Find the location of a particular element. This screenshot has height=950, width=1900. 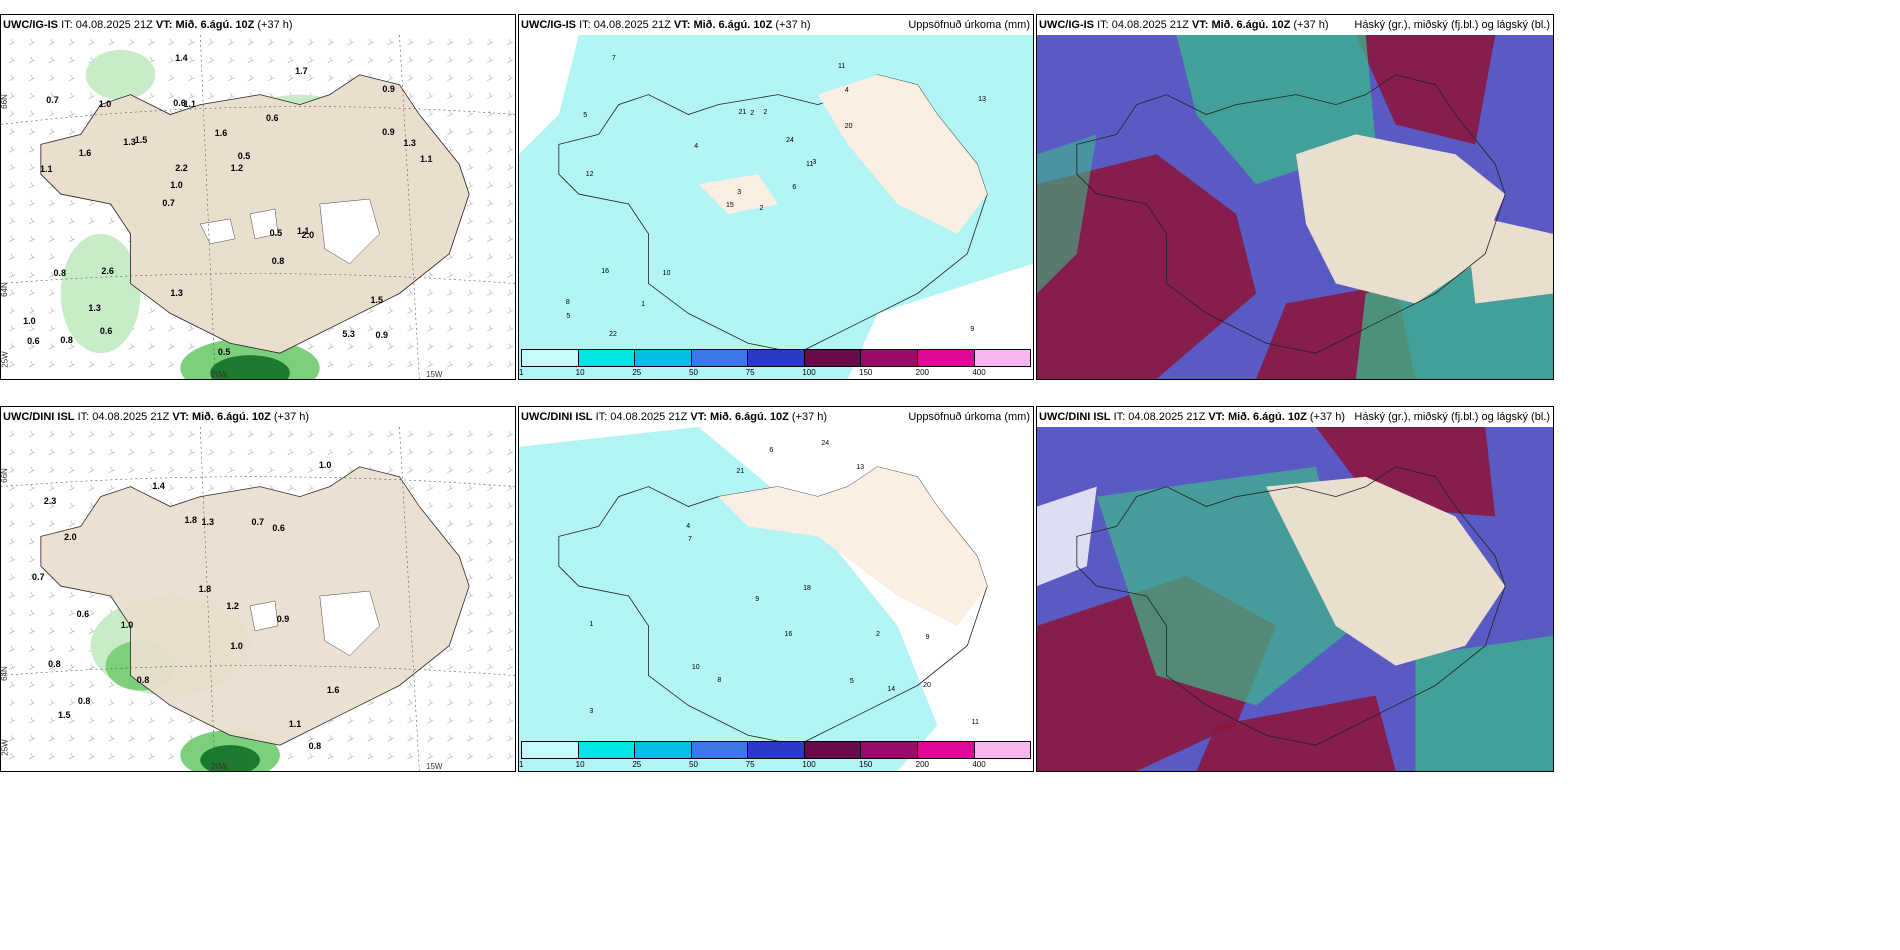

wind-gust-value: 1.5 is located at coordinates (64, 714).